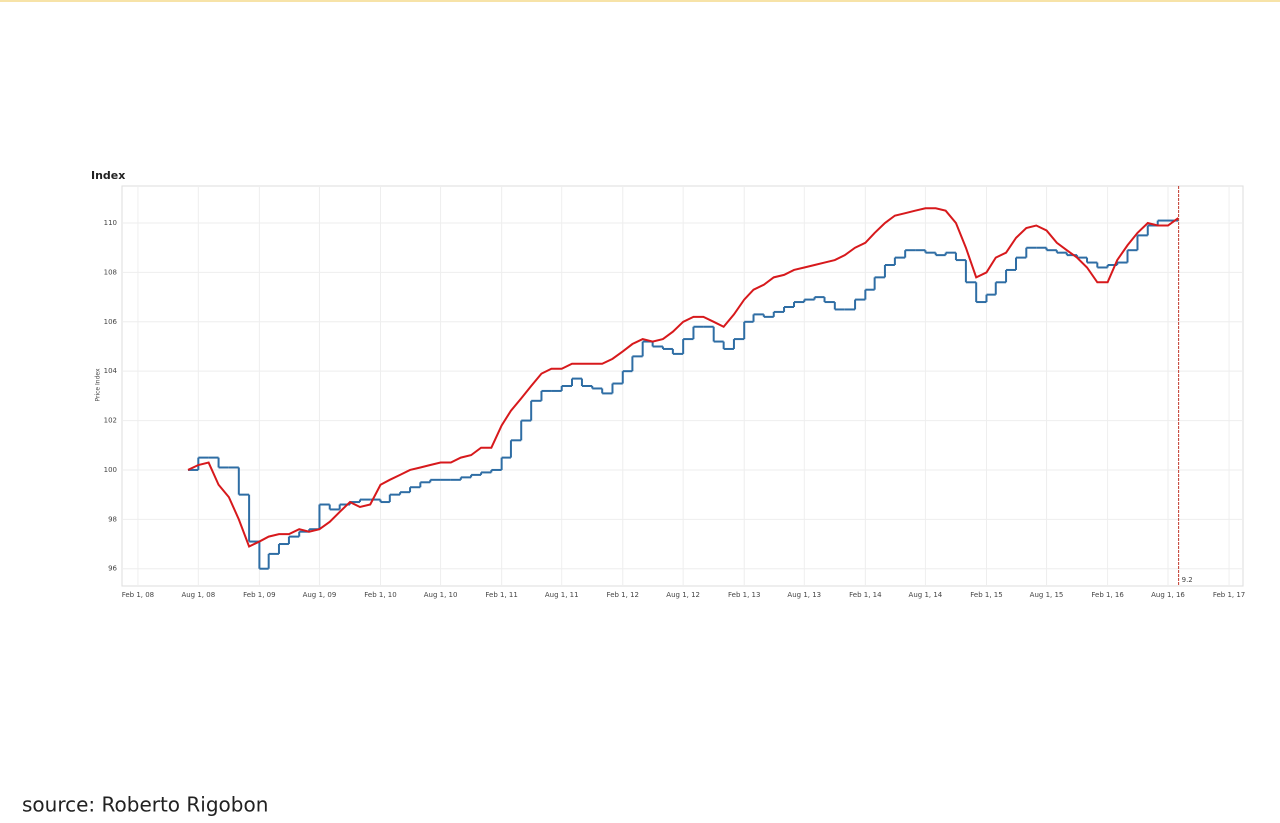 Image resolution: width=1280 pixels, height=823 pixels. What do you see at coordinates (198, 595) in the screenshot?
I see `x-tick-label: Aug 1, 08` at bounding box center [198, 595].